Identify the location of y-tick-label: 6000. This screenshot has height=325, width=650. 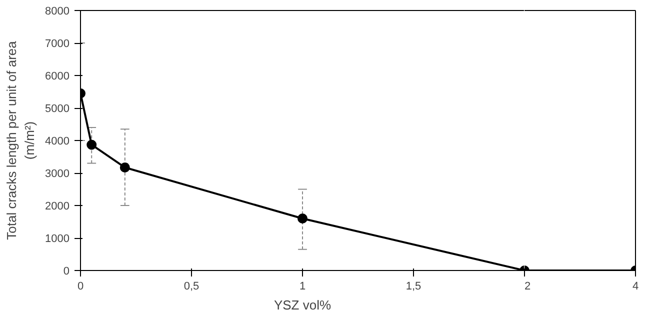
(57, 76).